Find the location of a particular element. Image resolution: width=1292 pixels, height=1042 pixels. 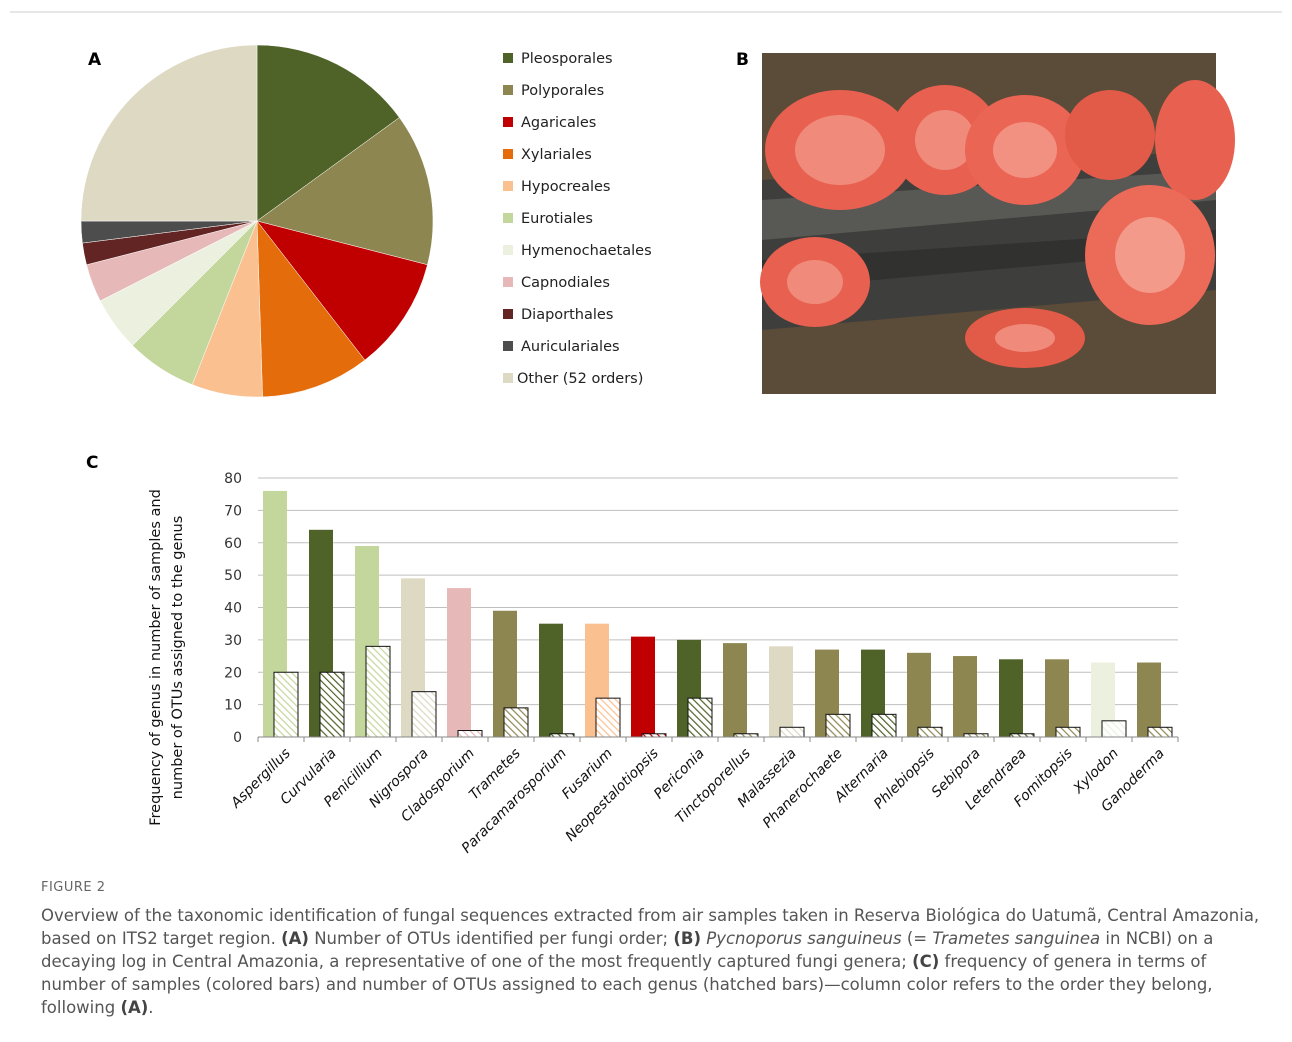

x-tick-label: Phanerochaete is located at coordinates (803, 789).